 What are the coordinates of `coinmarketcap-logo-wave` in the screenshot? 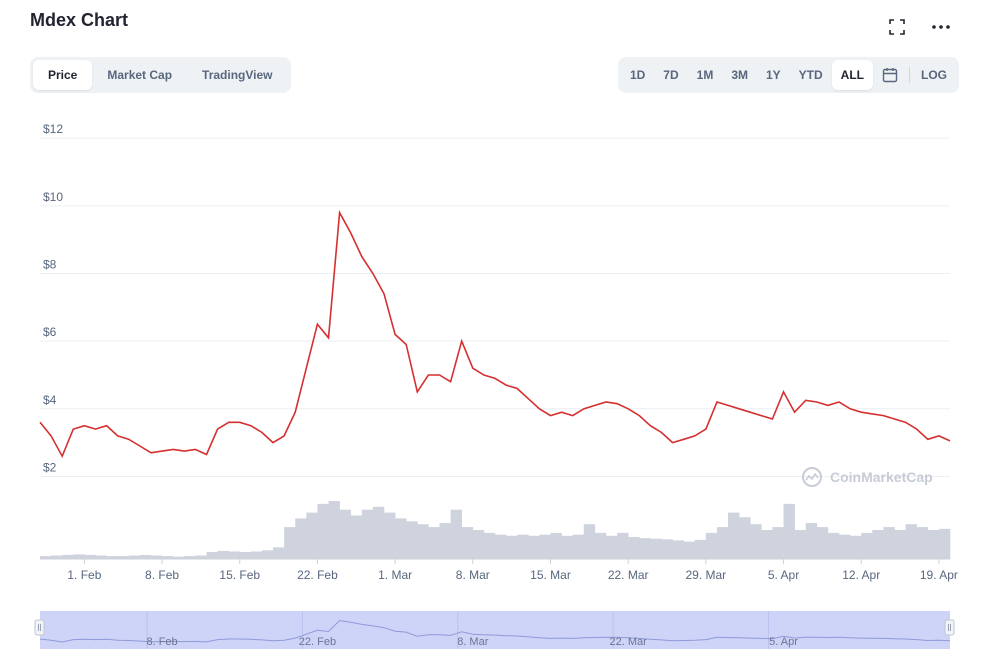 It's located at (812, 476).